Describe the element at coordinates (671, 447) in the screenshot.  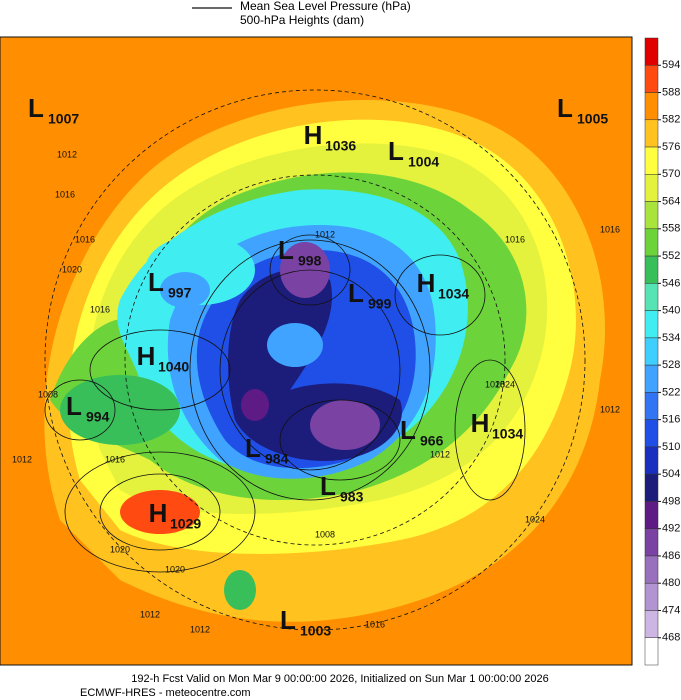
I see `colorbar-label: 510` at that location.